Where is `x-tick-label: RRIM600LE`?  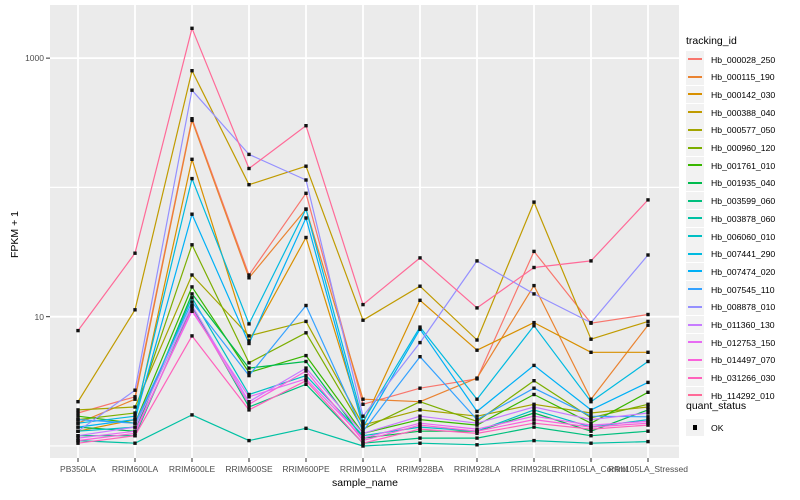 x-tick-label: RRIM600LE is located at coordinates (192, 469).